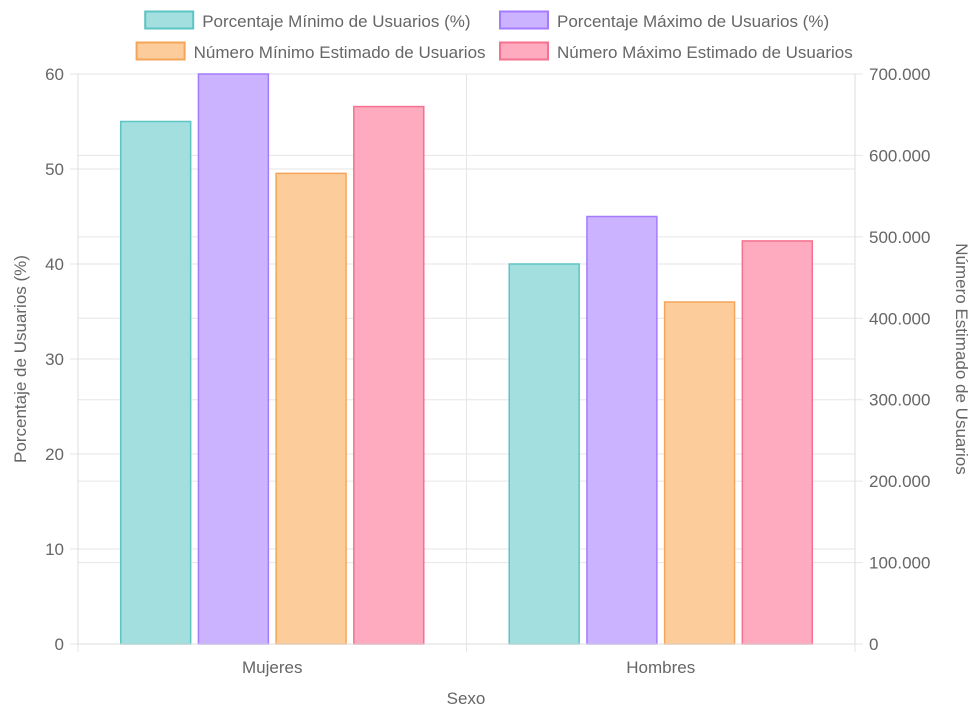  I want to click on y-left-tick-label: 0, so click(59, 644).